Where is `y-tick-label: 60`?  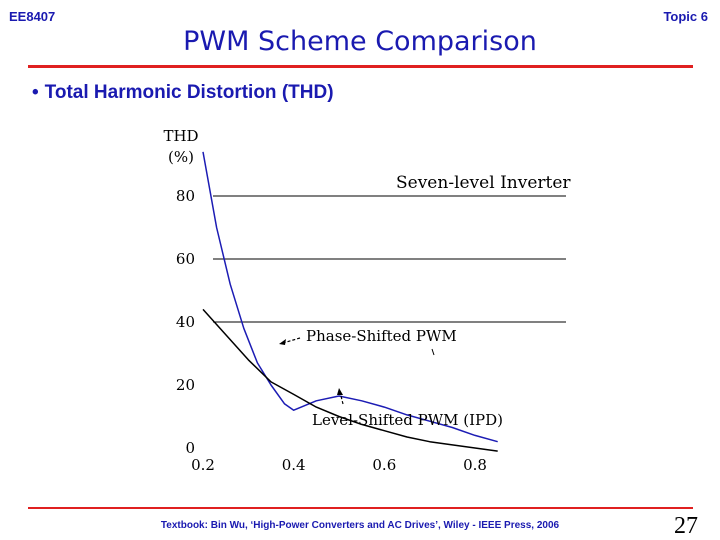
y-tick-label: 60 is located at coordinates (185, 259).